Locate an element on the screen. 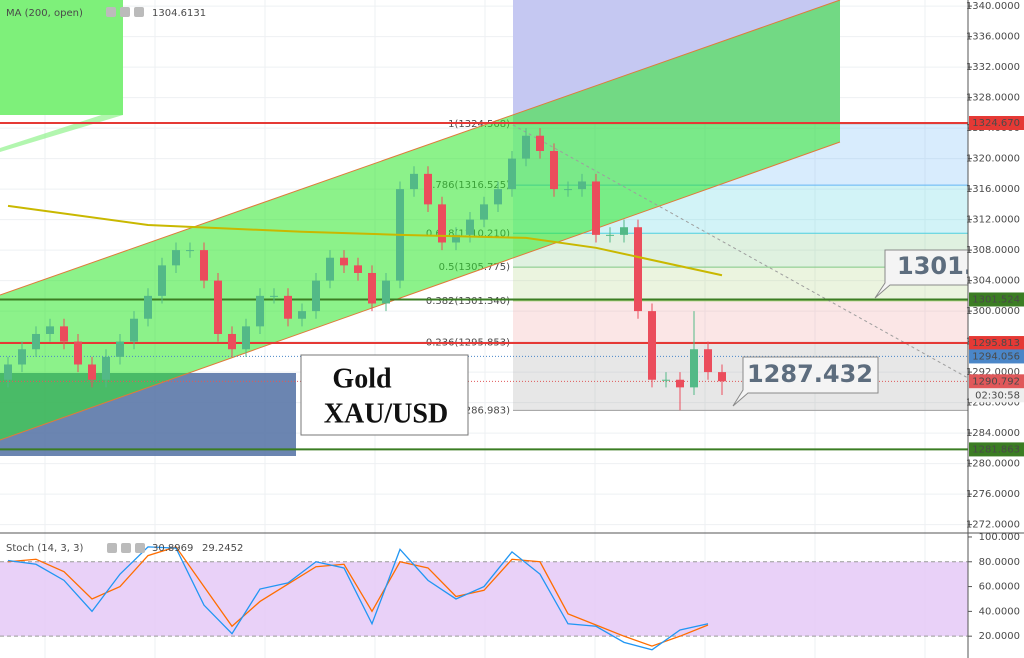 The width and height of the screenshot is (1024, 658). price-badge-label: 1281.863 is located at coordinates (996, 449).